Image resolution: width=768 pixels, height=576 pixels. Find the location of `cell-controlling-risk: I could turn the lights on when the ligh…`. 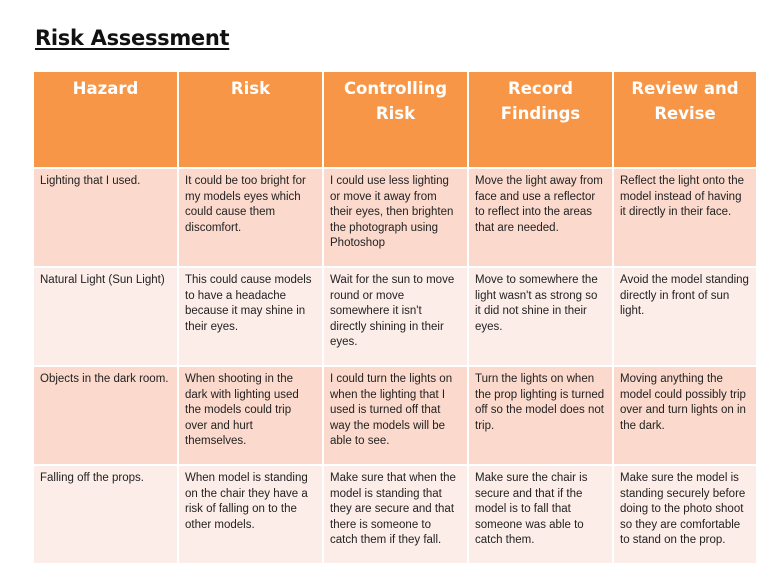

cell-controlling-risk: I could turn the lights on when the ligh… is located at coordinates (395, 415).